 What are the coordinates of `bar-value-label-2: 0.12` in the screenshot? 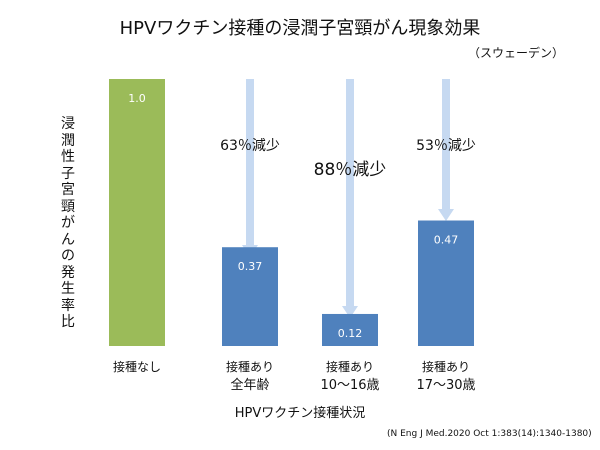 It's located at (350, 333).